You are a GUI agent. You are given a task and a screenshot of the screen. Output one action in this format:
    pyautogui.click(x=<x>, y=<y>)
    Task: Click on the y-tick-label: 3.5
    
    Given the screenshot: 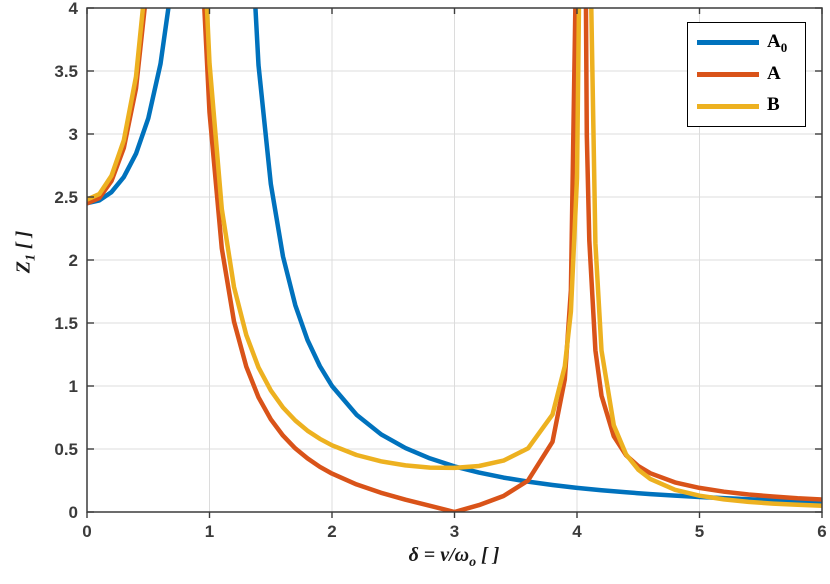 What is the action you would take?
    pyautogui.click(x=66, y=71)
    